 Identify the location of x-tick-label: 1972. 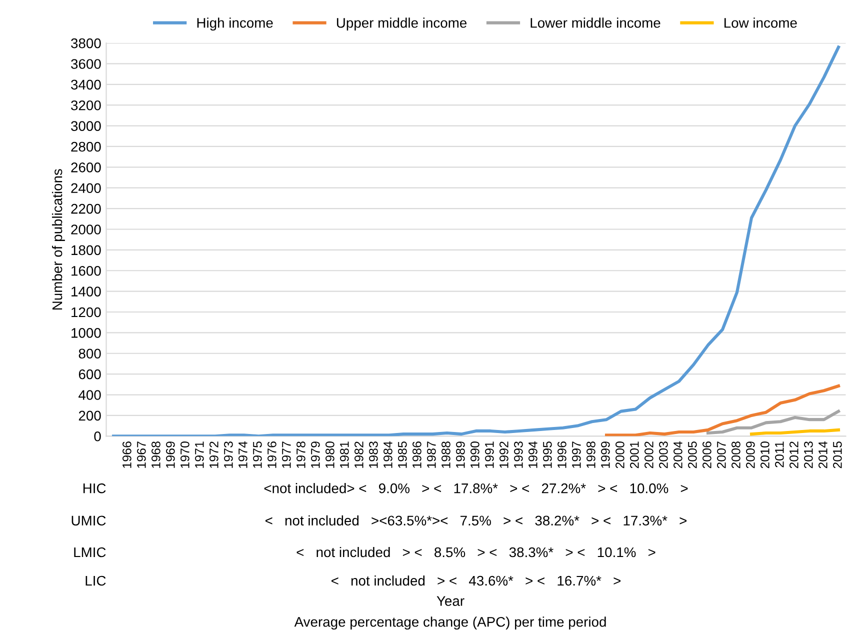
(214, 455).